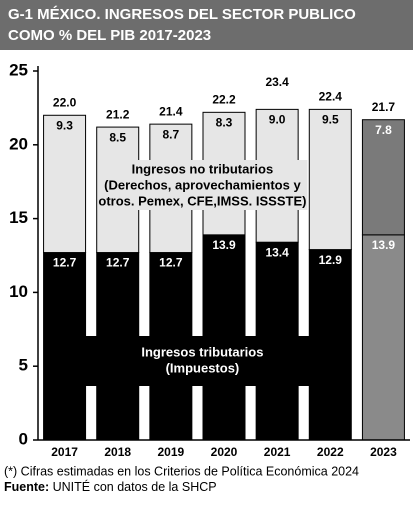 This screenshot has height=505, width=413. I want to click on total-label: 21.2, so click(118, 114).